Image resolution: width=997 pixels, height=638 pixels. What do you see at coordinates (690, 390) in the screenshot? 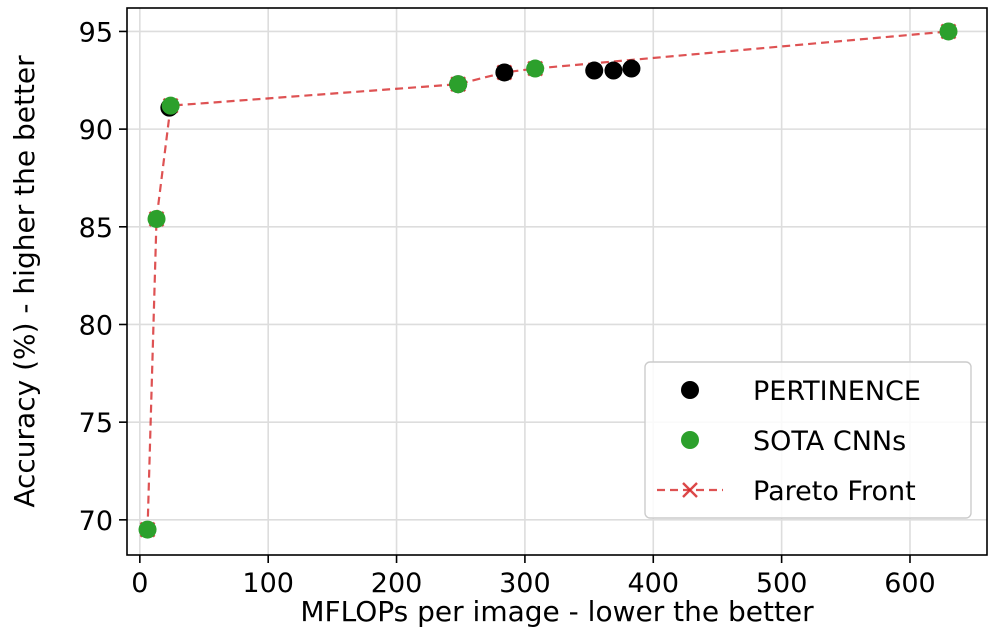
I see `legend-pertinence-marker` at bounding box center [690, 390].